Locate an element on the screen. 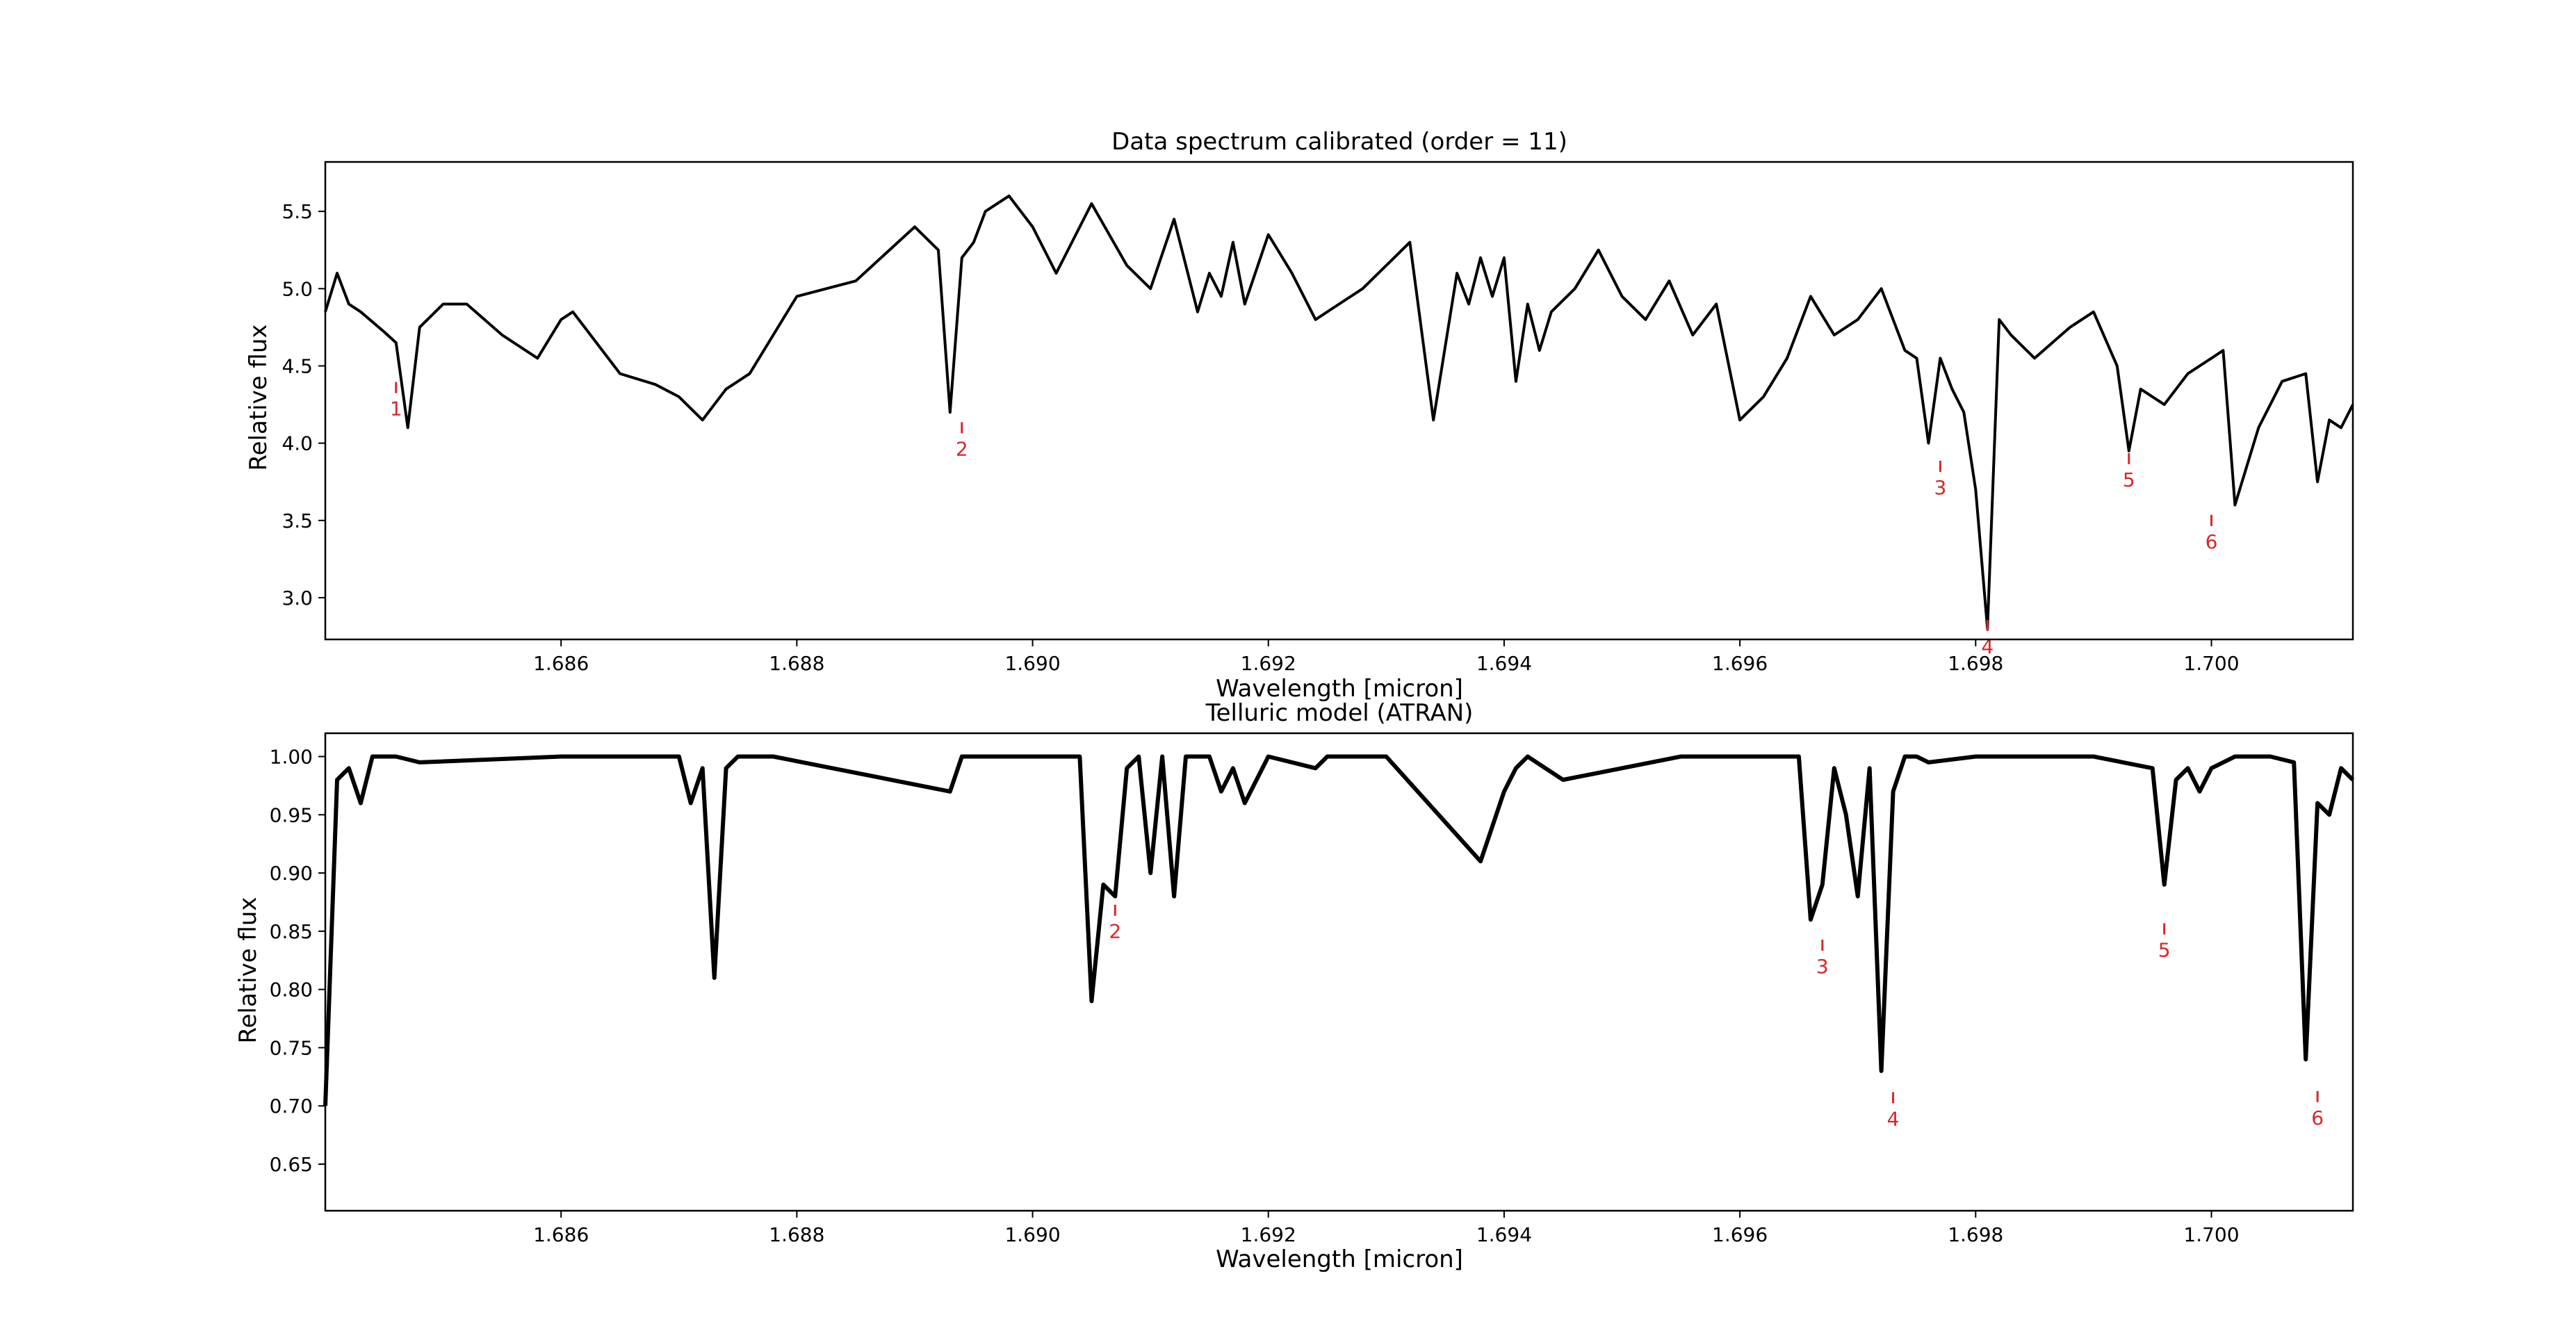  y-tick-label: 3.0 is located at coordinates (297, 598).